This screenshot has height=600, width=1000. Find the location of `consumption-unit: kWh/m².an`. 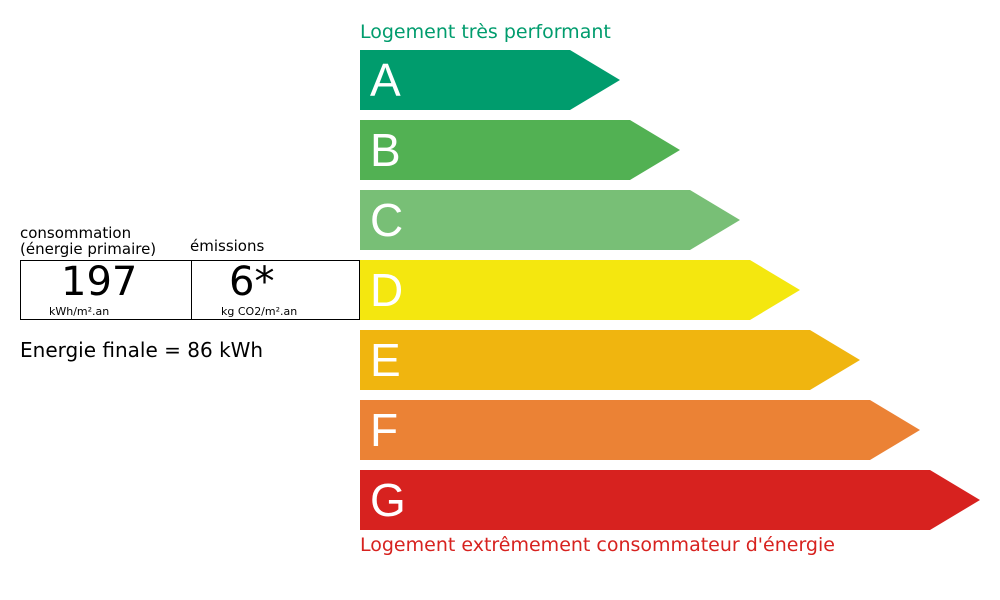

consumption-unit: kWh/m².an is located at coordinates (79, 311).